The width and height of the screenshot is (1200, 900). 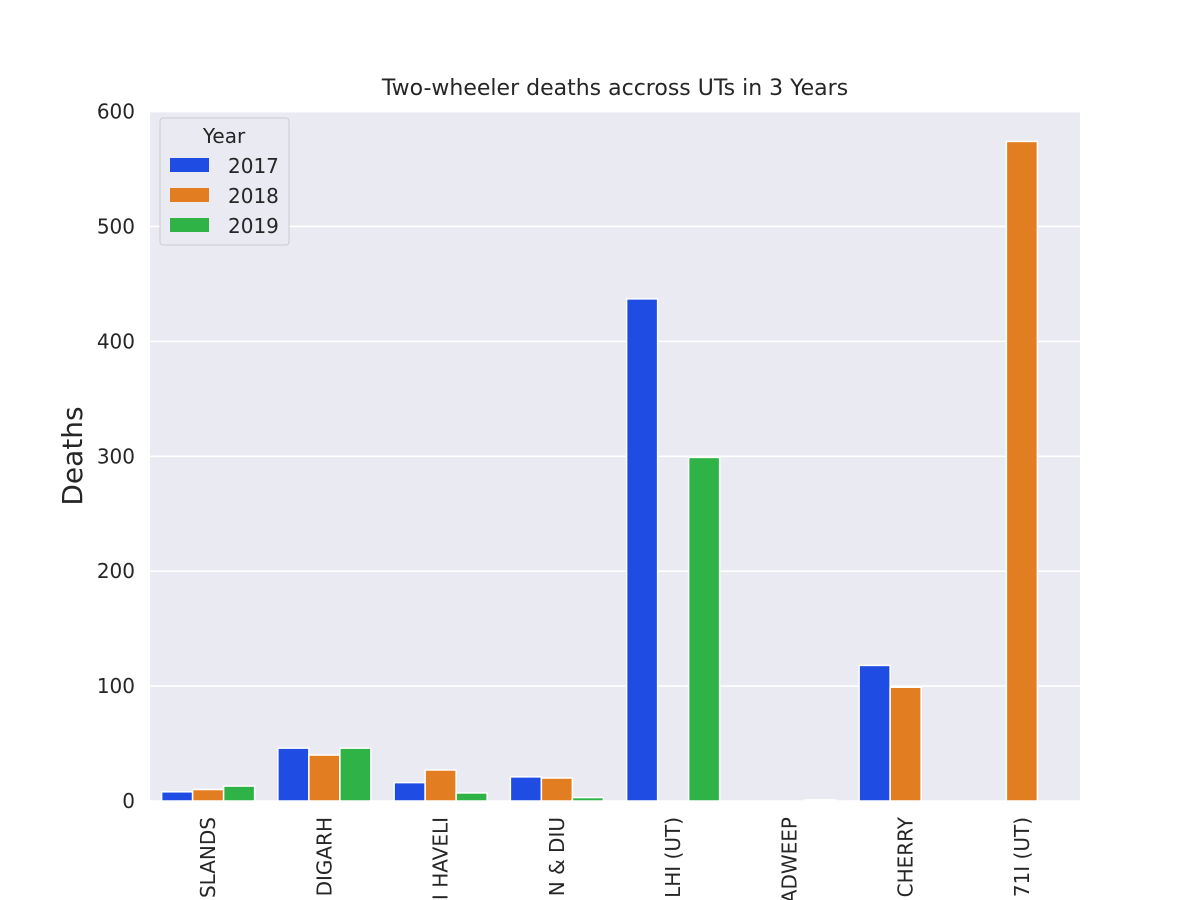 I want to click on y-tick-label: 400, so click(x=116, y=341).